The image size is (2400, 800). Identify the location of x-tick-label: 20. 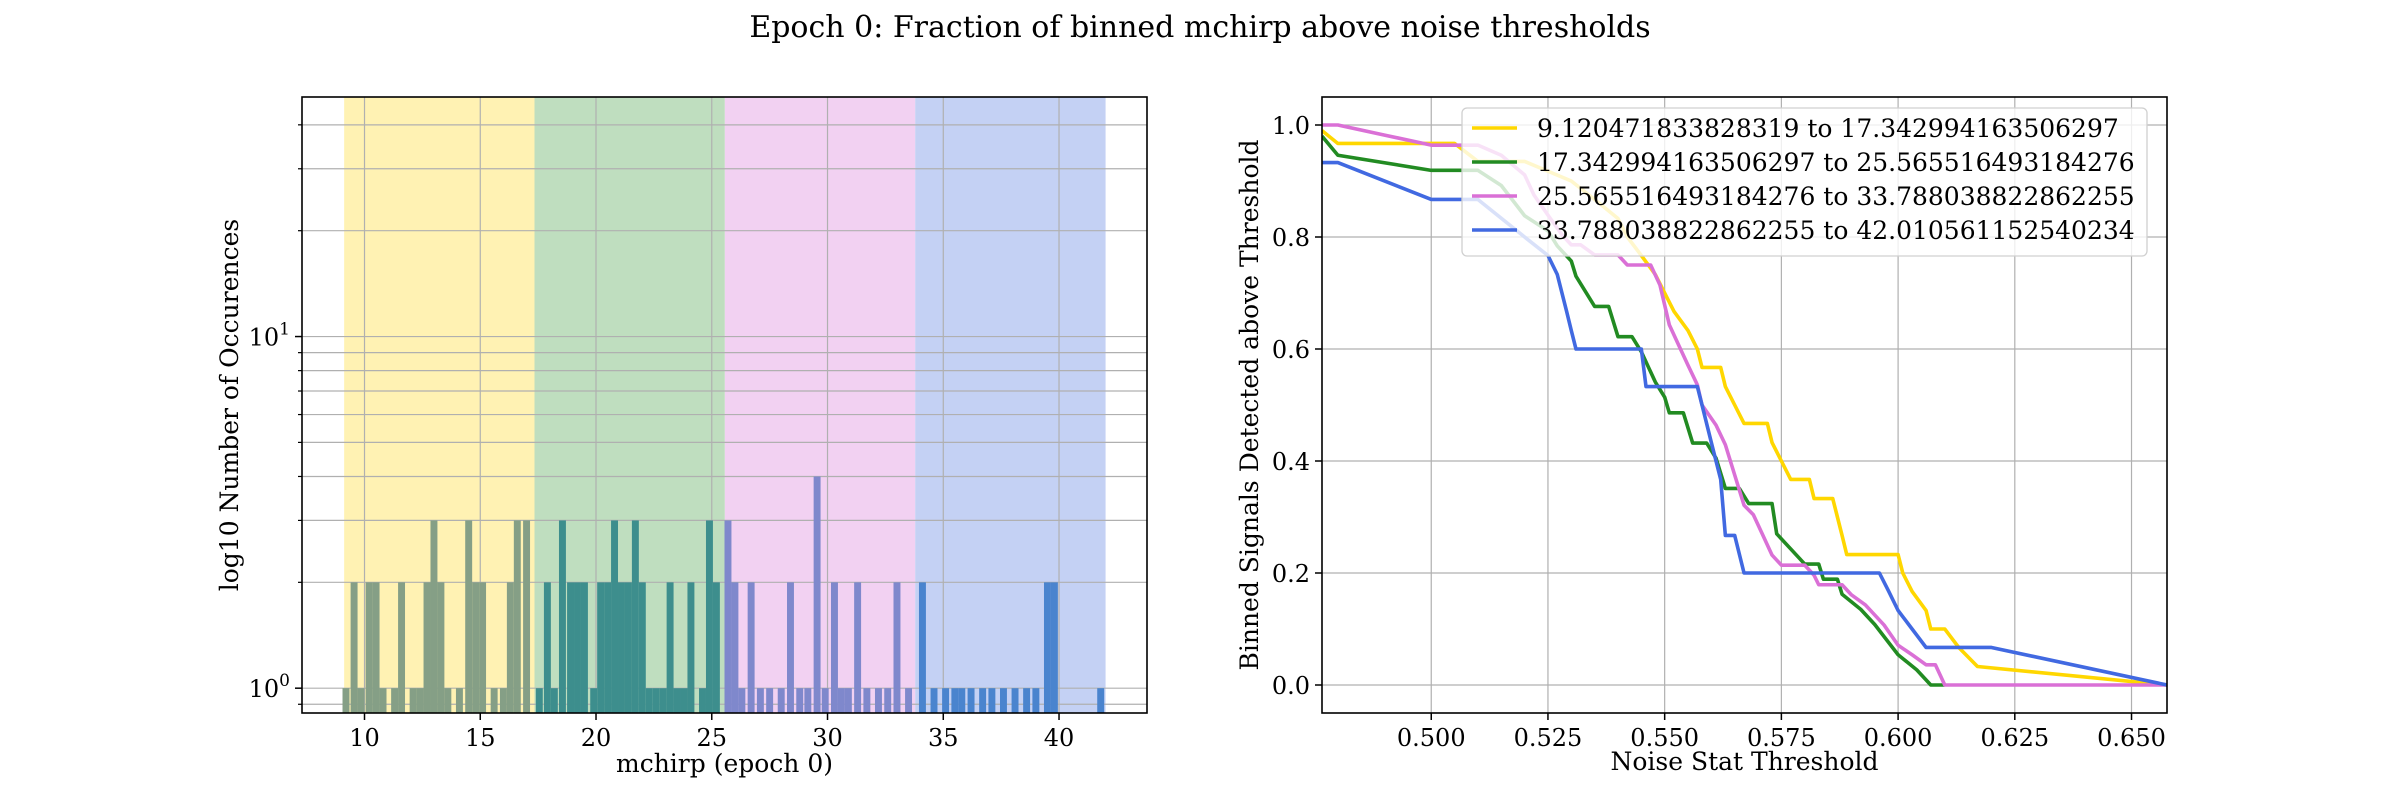
(596, 738).